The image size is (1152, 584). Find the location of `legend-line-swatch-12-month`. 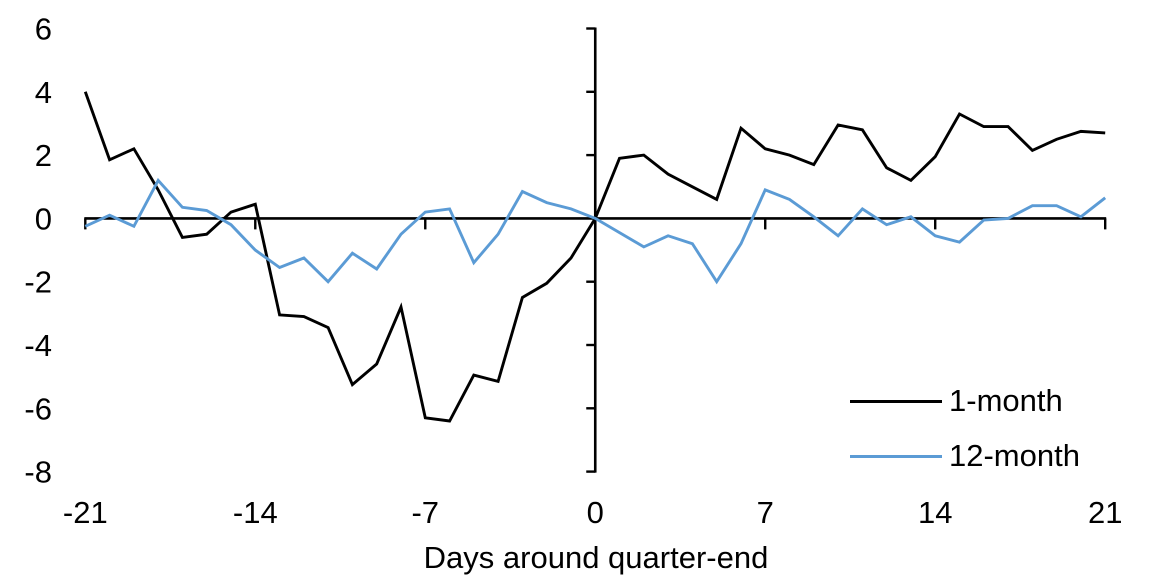

legend-line-swatch-12-month is located at coordinates (896, 456).